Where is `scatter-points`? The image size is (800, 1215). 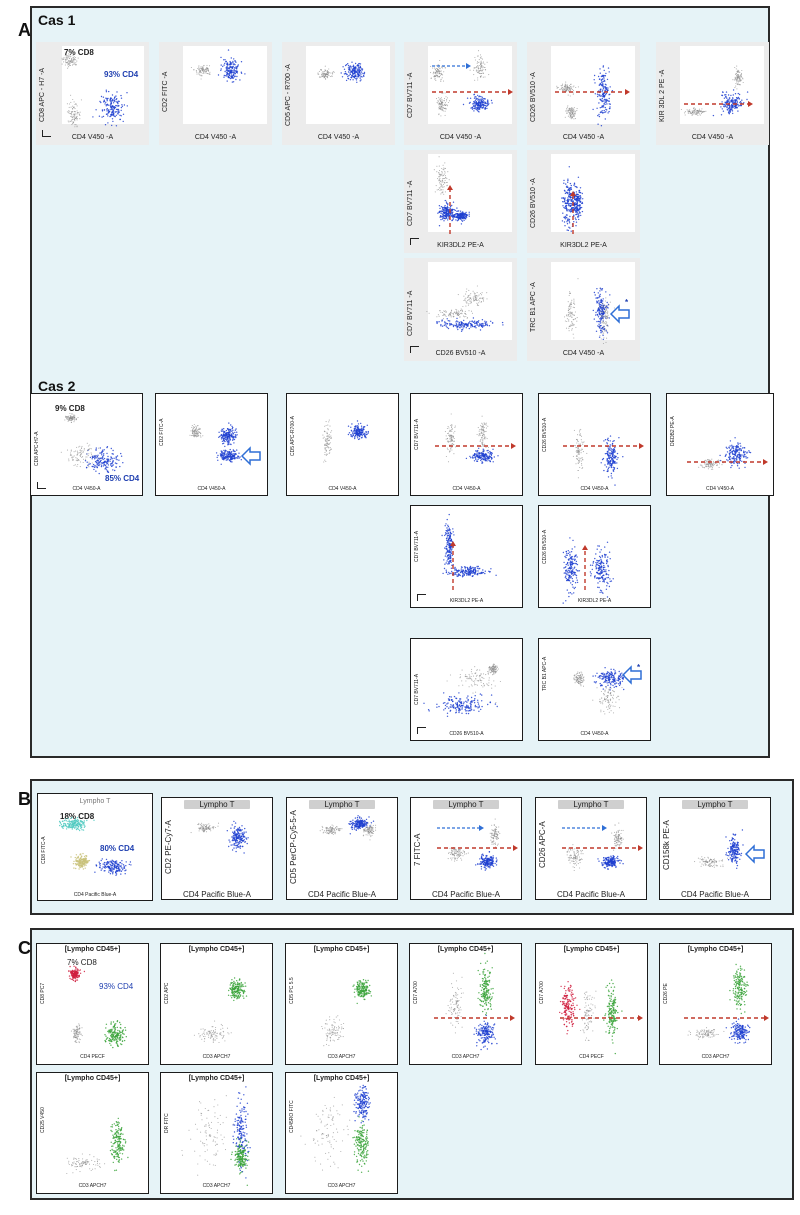 scatter-points is located at coordinates (341, 72).